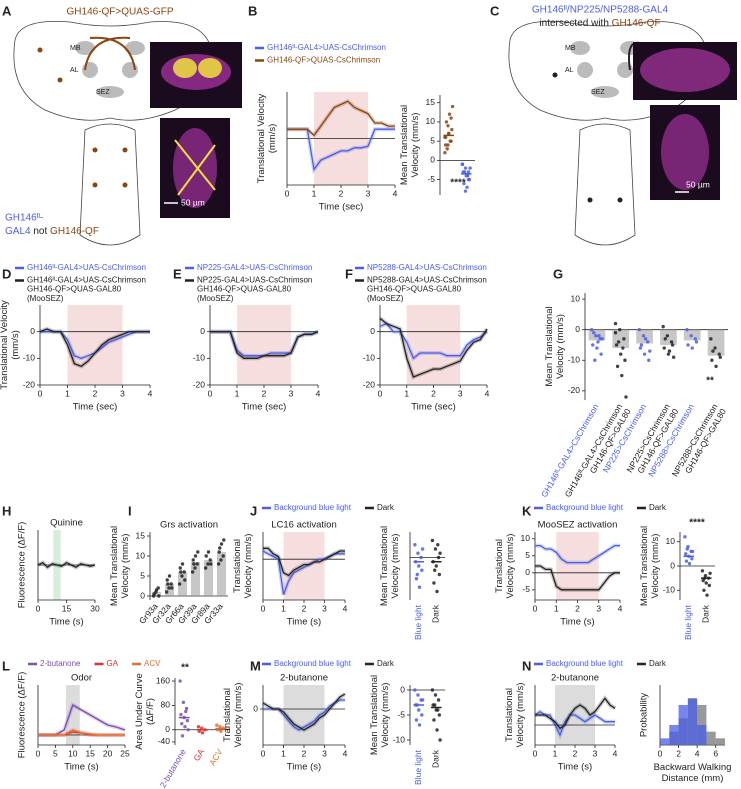 The image size is (741, 789). What do you see at coordinates (6, 665) in the screenshot?
I see `panel-letter: L` at bounding box center [6, 665].